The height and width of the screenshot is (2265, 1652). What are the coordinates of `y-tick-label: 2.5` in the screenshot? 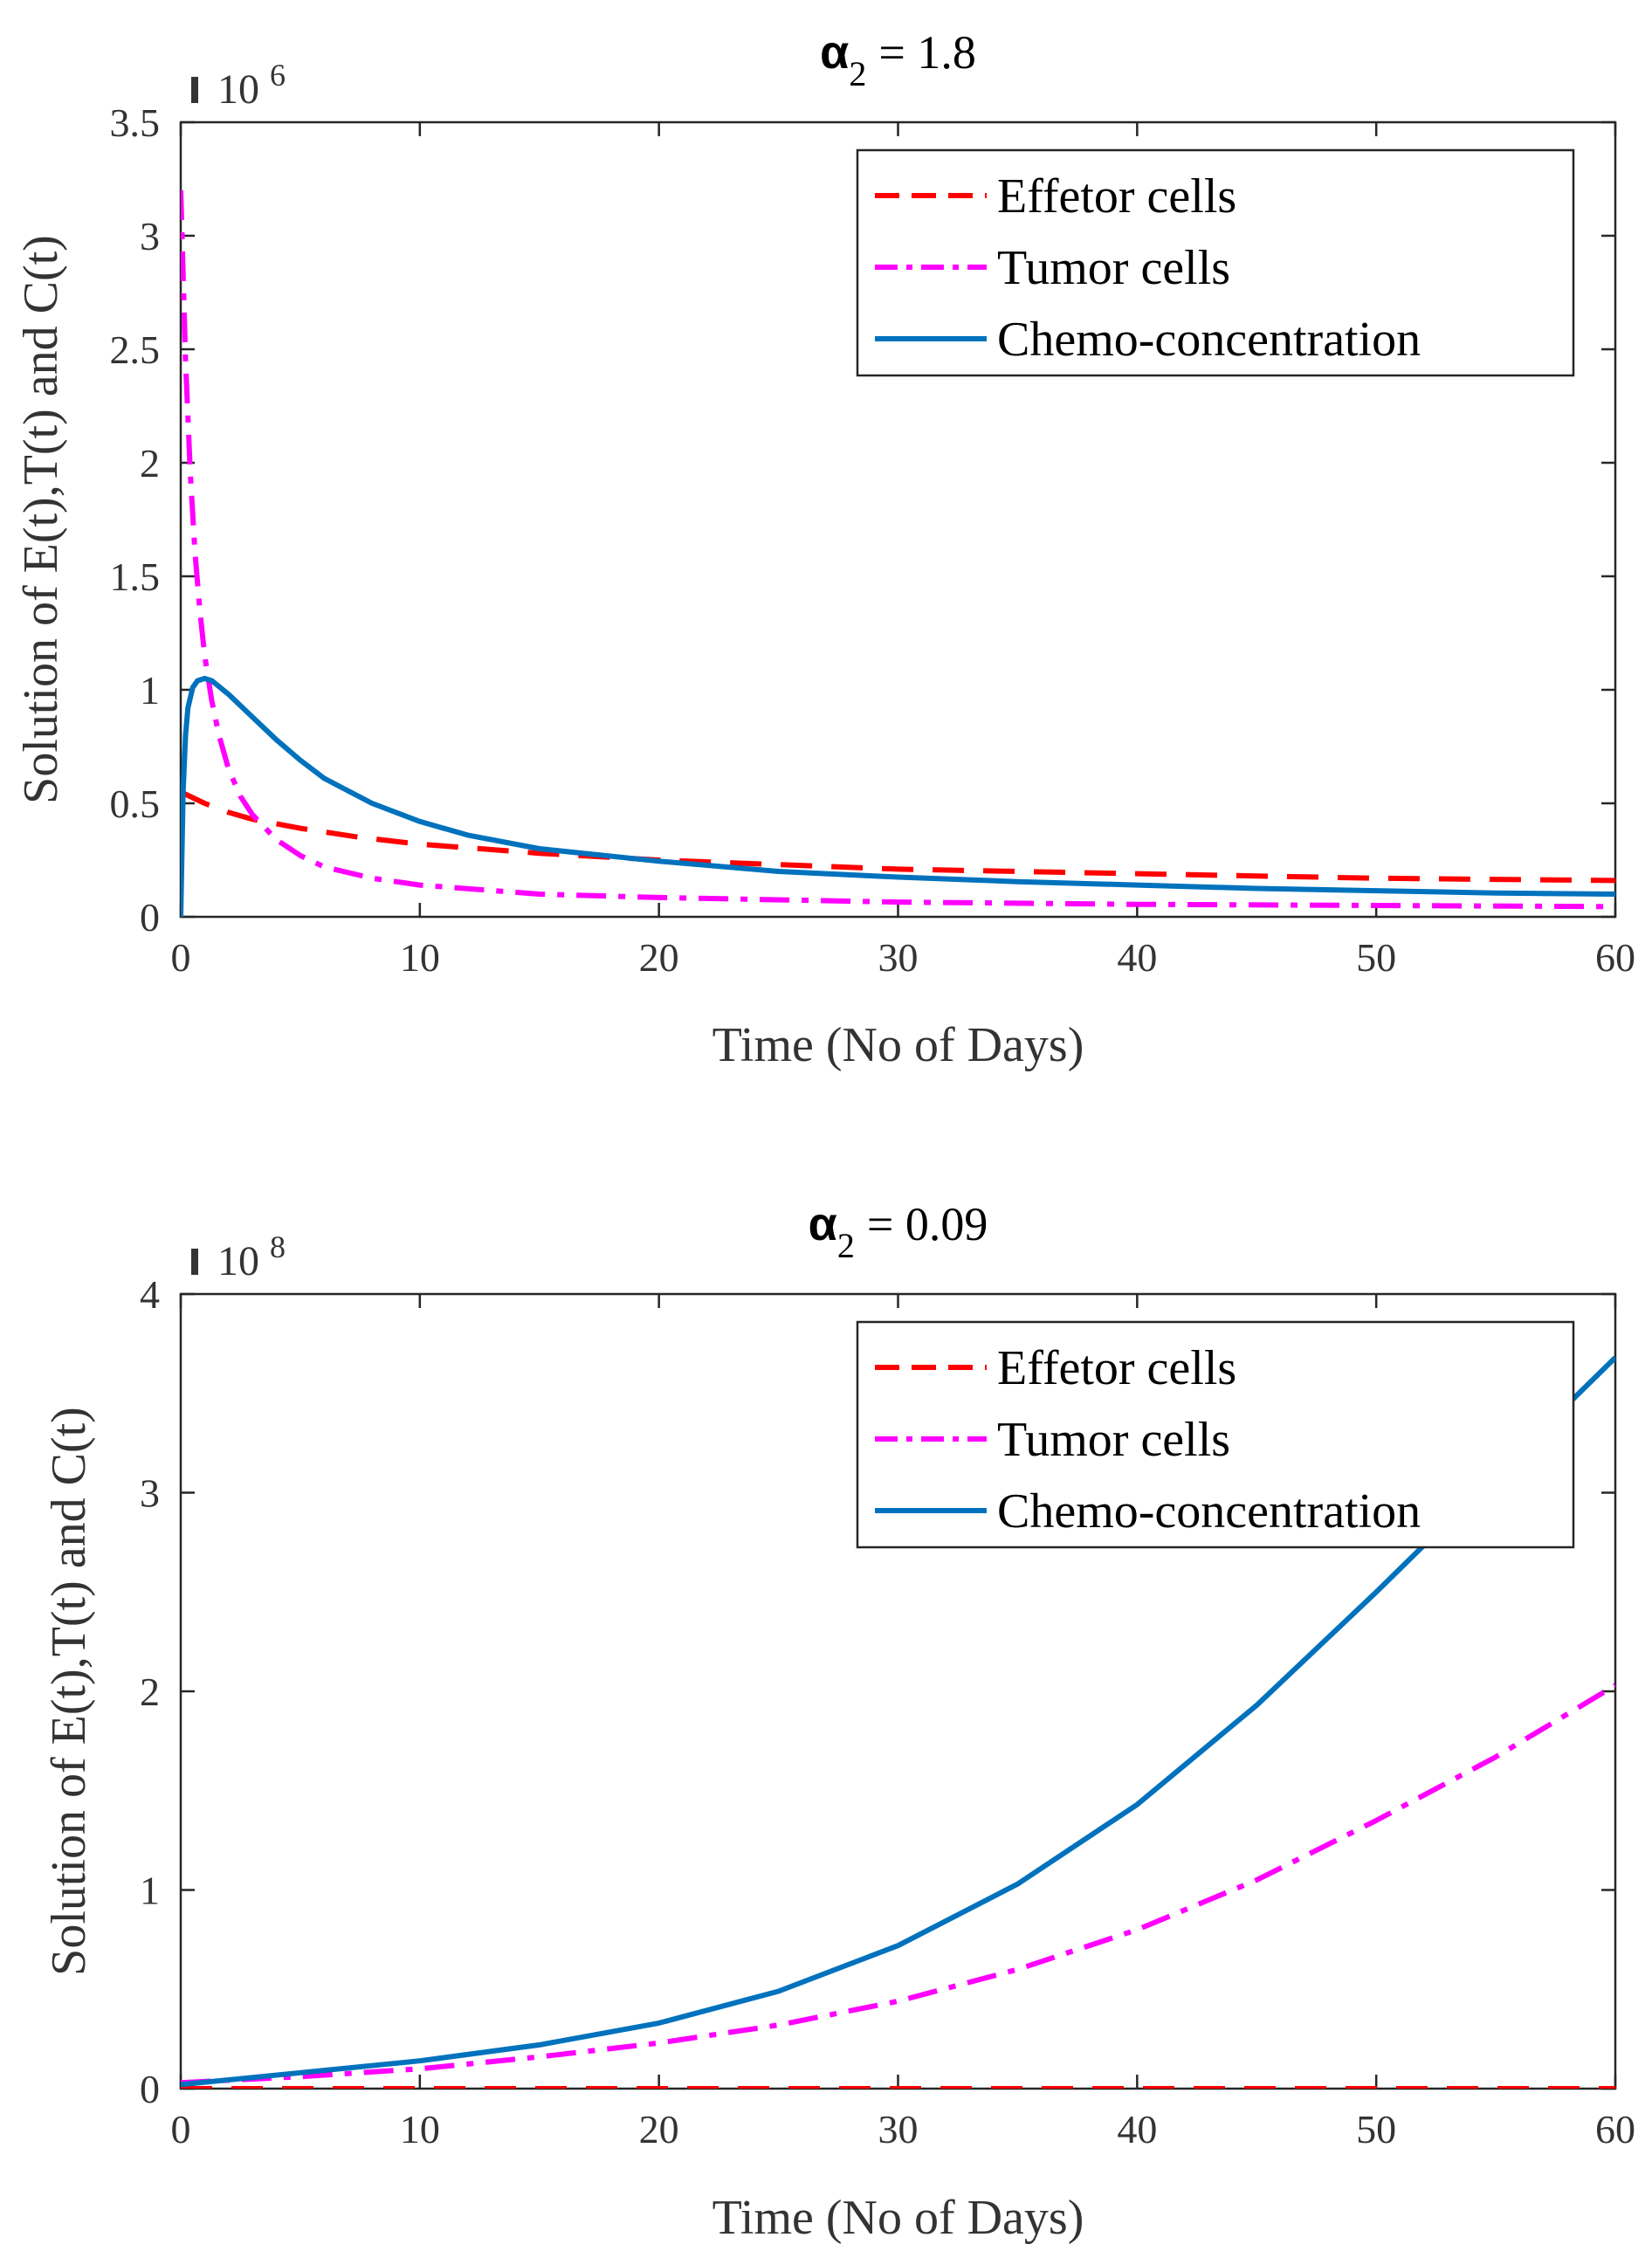 It's located at (135, 349).